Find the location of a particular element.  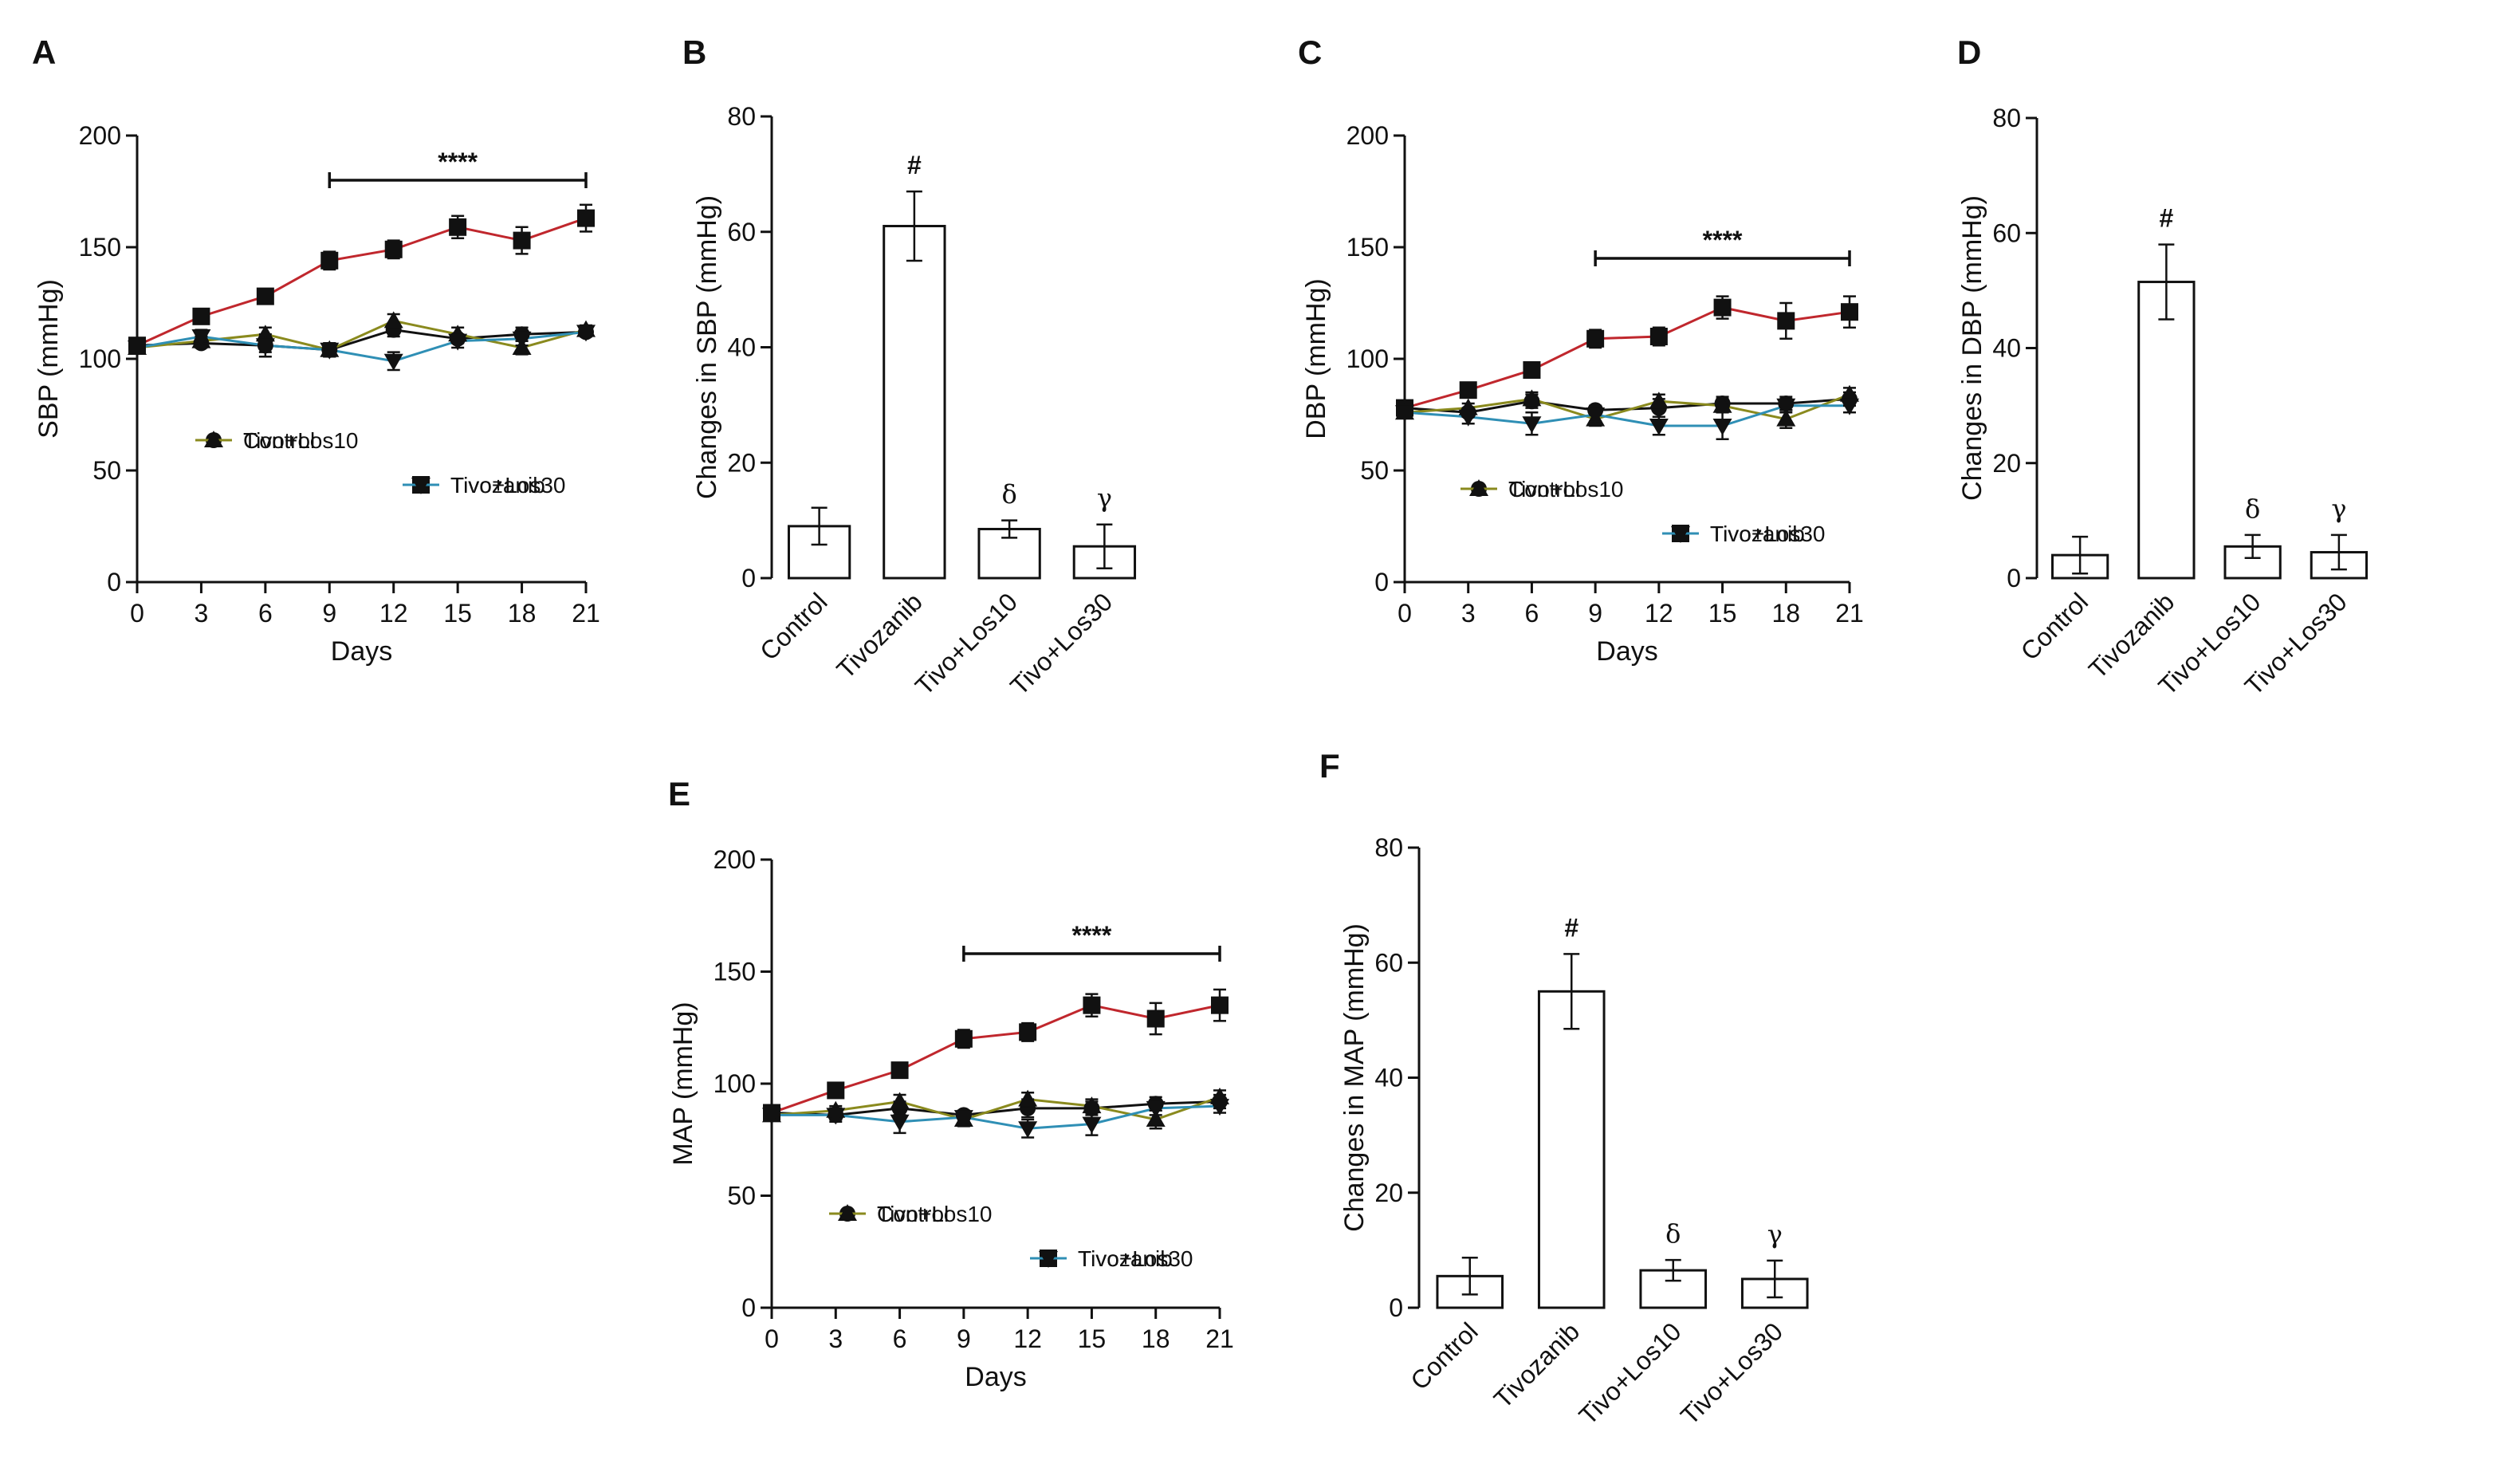

significance-marker: δ is located at coordinates (1009, 494).